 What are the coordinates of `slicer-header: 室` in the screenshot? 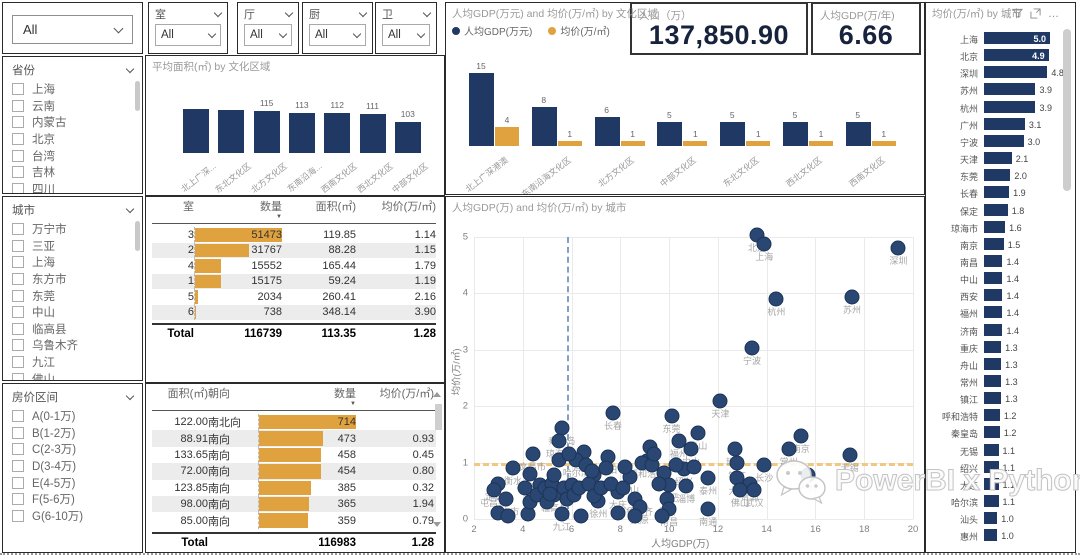 It's located at (189, 14).